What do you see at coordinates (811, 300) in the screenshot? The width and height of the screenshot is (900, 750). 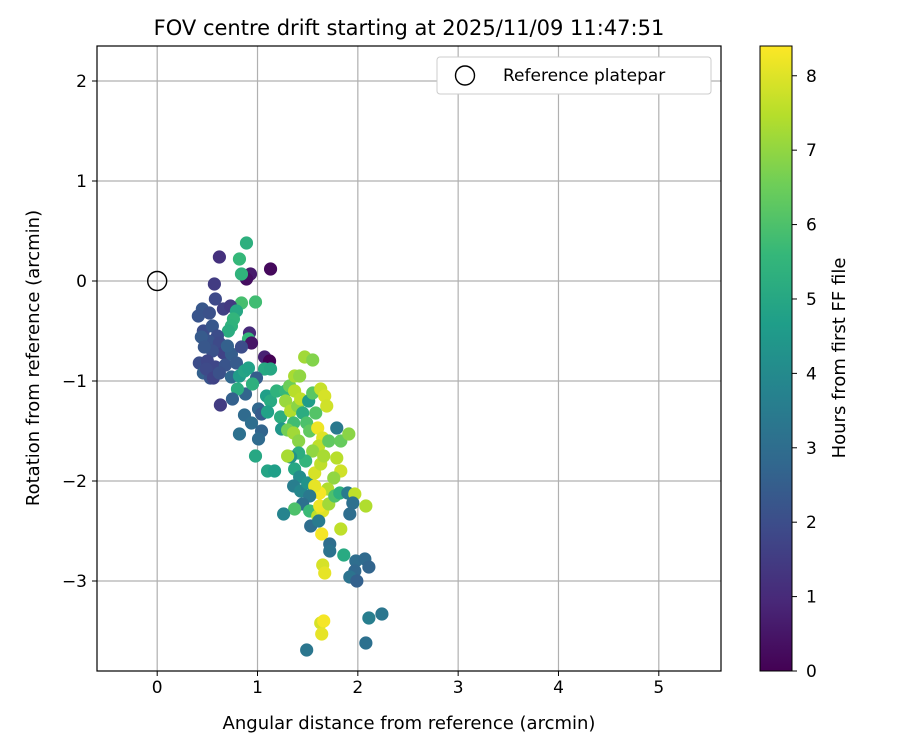 I see `colorbar-tick-label: 5` at bounding box center [811, 300].